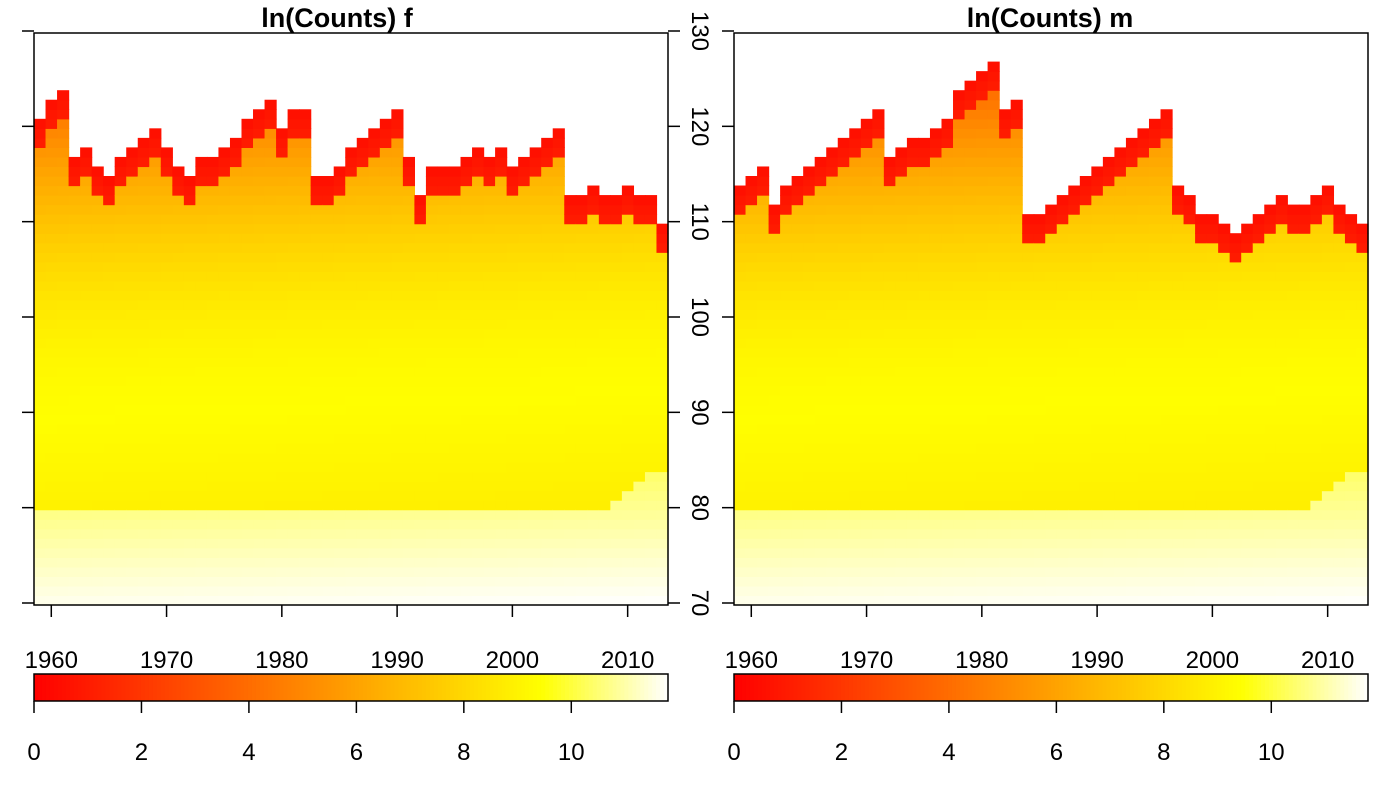 The image size is (1400, 800). I want to click on colorbar-swatch, so click(210, 687).